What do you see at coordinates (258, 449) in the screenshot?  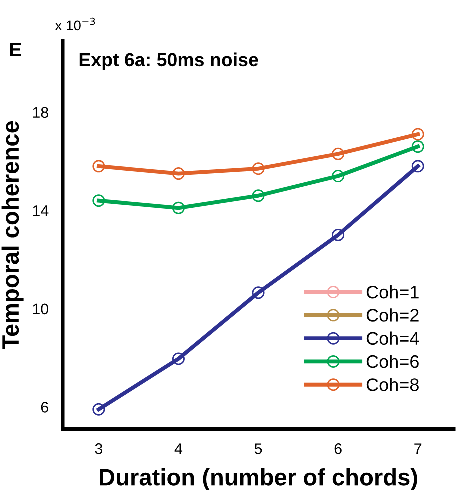 I see `x-tick-label: 5` at bounding box center [258, 449].